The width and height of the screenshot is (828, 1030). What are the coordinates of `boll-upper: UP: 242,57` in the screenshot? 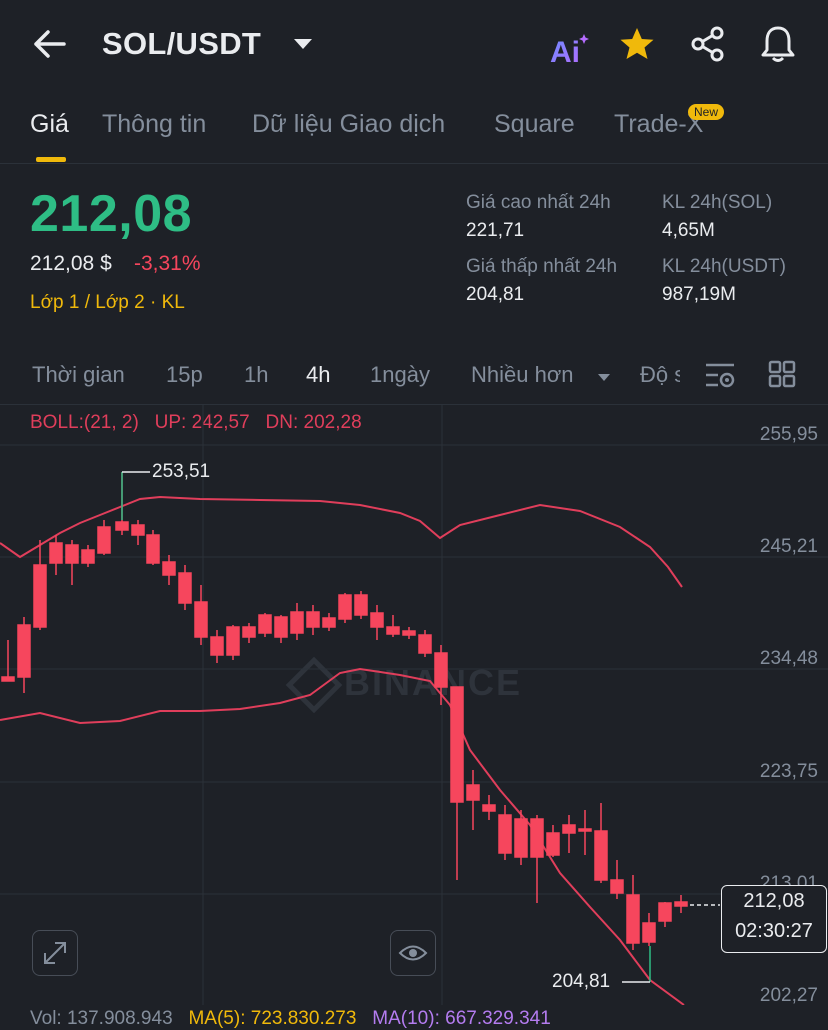 It's located at (202, 422).